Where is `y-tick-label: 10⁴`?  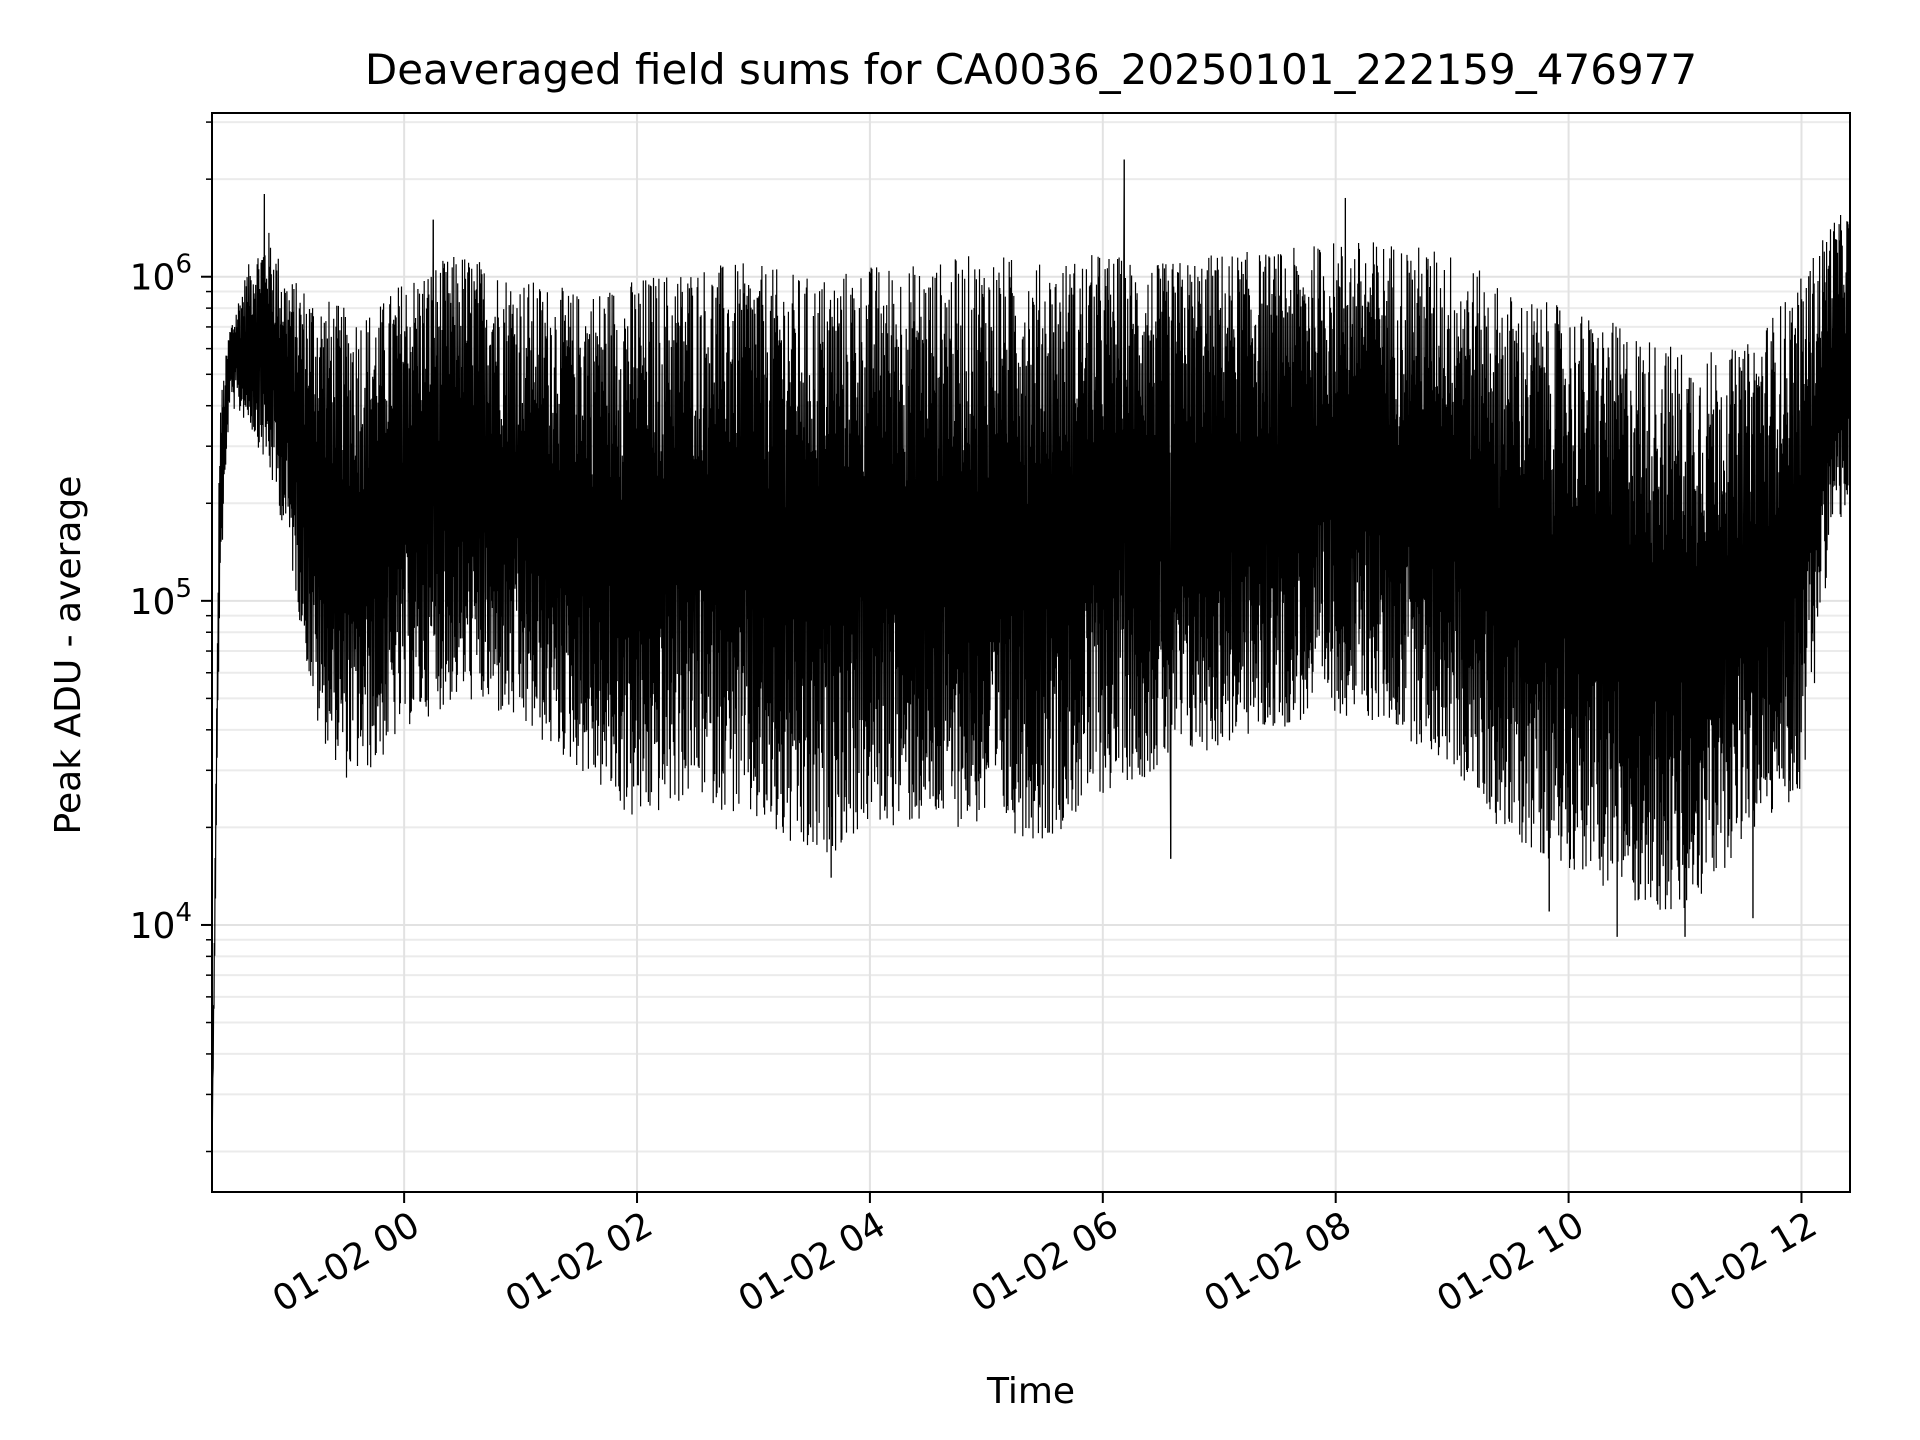
y-tick-label: 10⁴ is located at coordinates (161, 922).